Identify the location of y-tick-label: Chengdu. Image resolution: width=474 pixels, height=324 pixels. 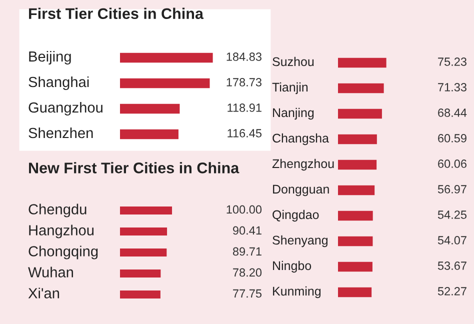
(57, 211).